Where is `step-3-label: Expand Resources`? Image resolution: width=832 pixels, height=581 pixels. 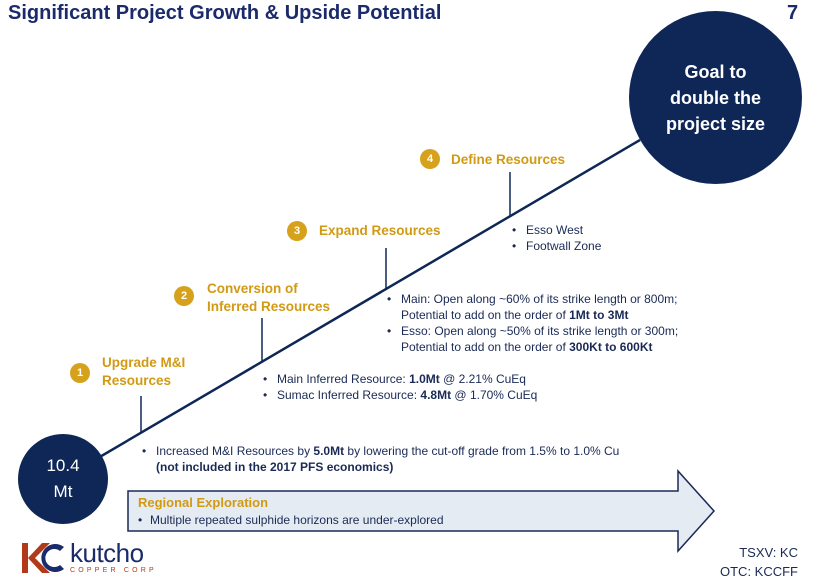
step-3-label: Expand Resources is located at coordinates (380, 230).